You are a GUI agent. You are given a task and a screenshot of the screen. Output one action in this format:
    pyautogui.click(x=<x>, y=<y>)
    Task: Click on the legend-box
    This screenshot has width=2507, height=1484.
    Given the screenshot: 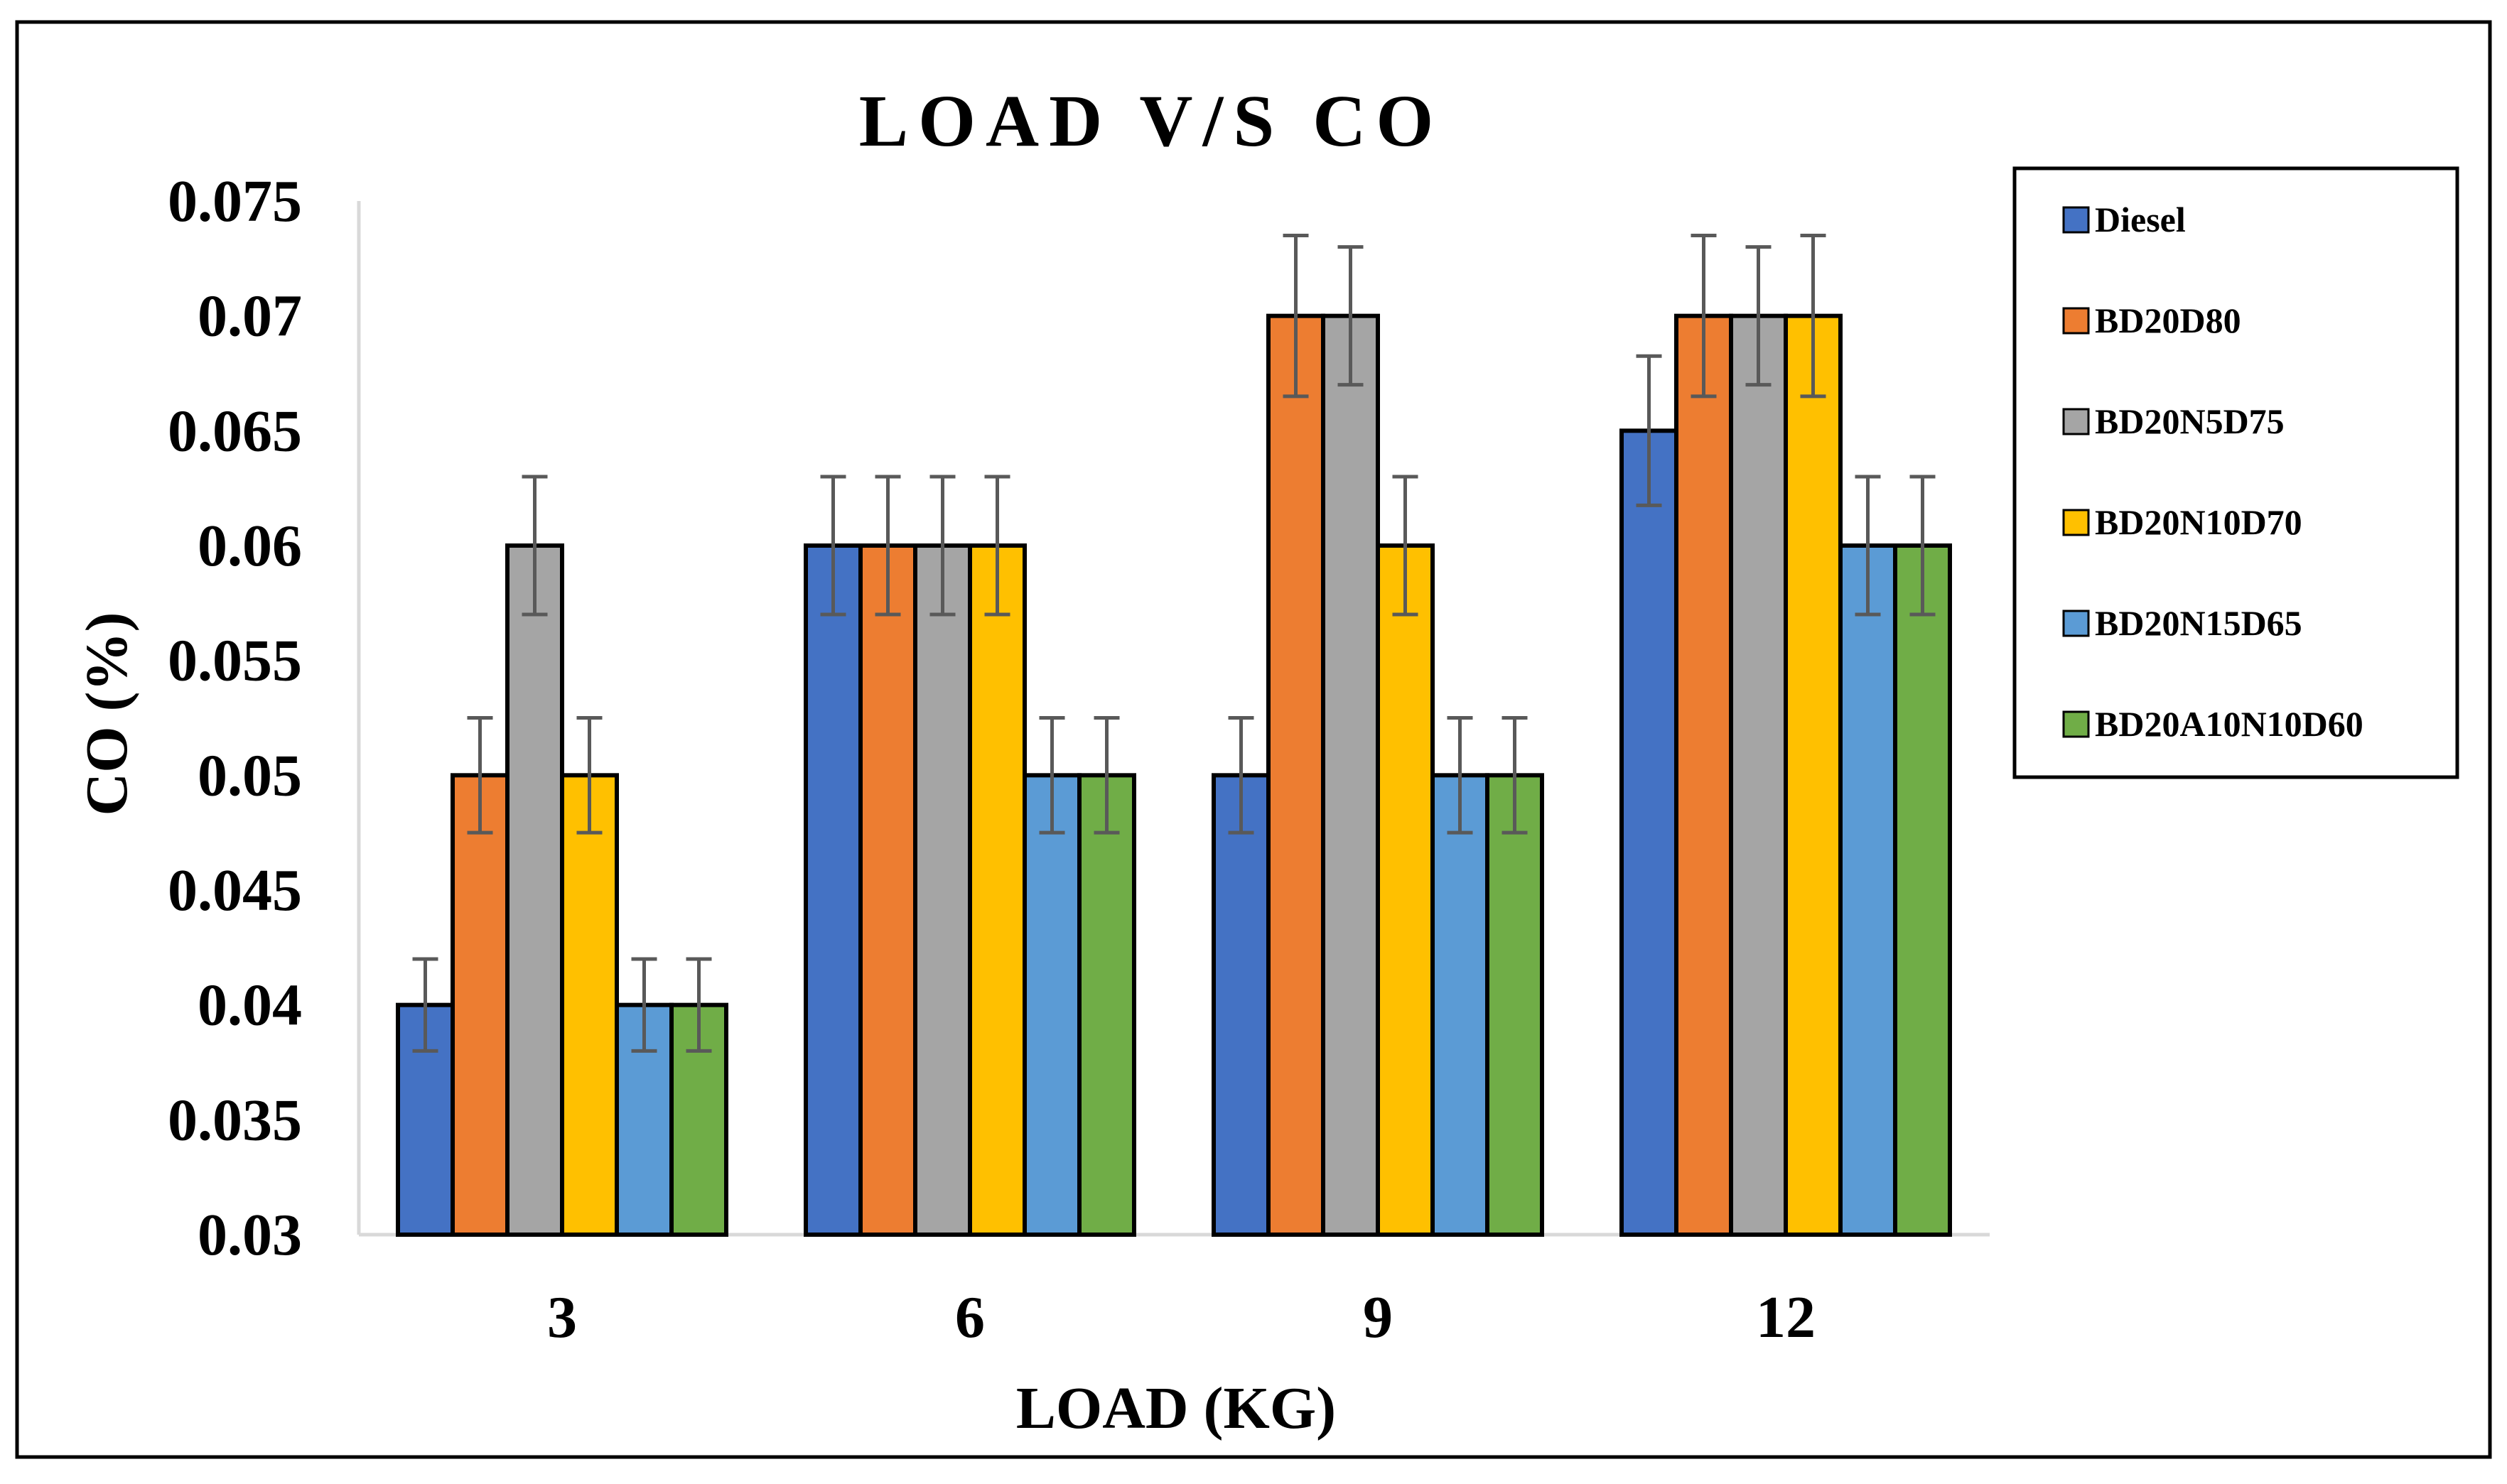 What is the action you would take?
    pyautogui.click(x=2235, y=472)
    